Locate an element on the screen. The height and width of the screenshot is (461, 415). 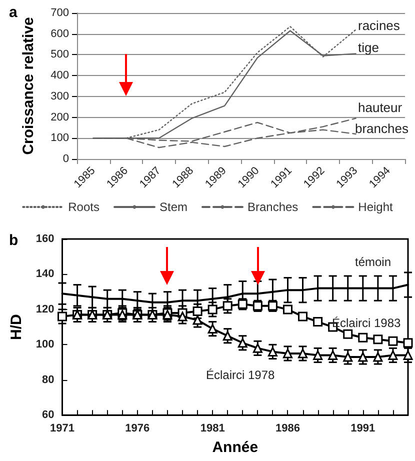
y-axis-title: Croissance relative is located at coordinates (28, 86).